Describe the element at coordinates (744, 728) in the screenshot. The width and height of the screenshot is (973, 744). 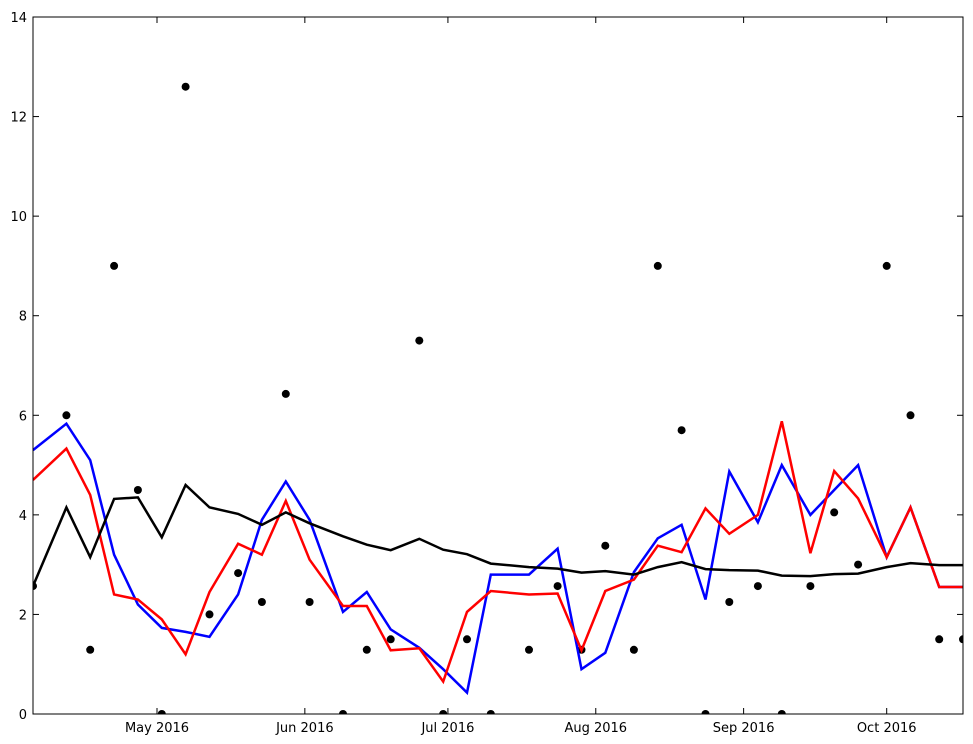
I see `x-tick-label: Sep 2016` at that location.